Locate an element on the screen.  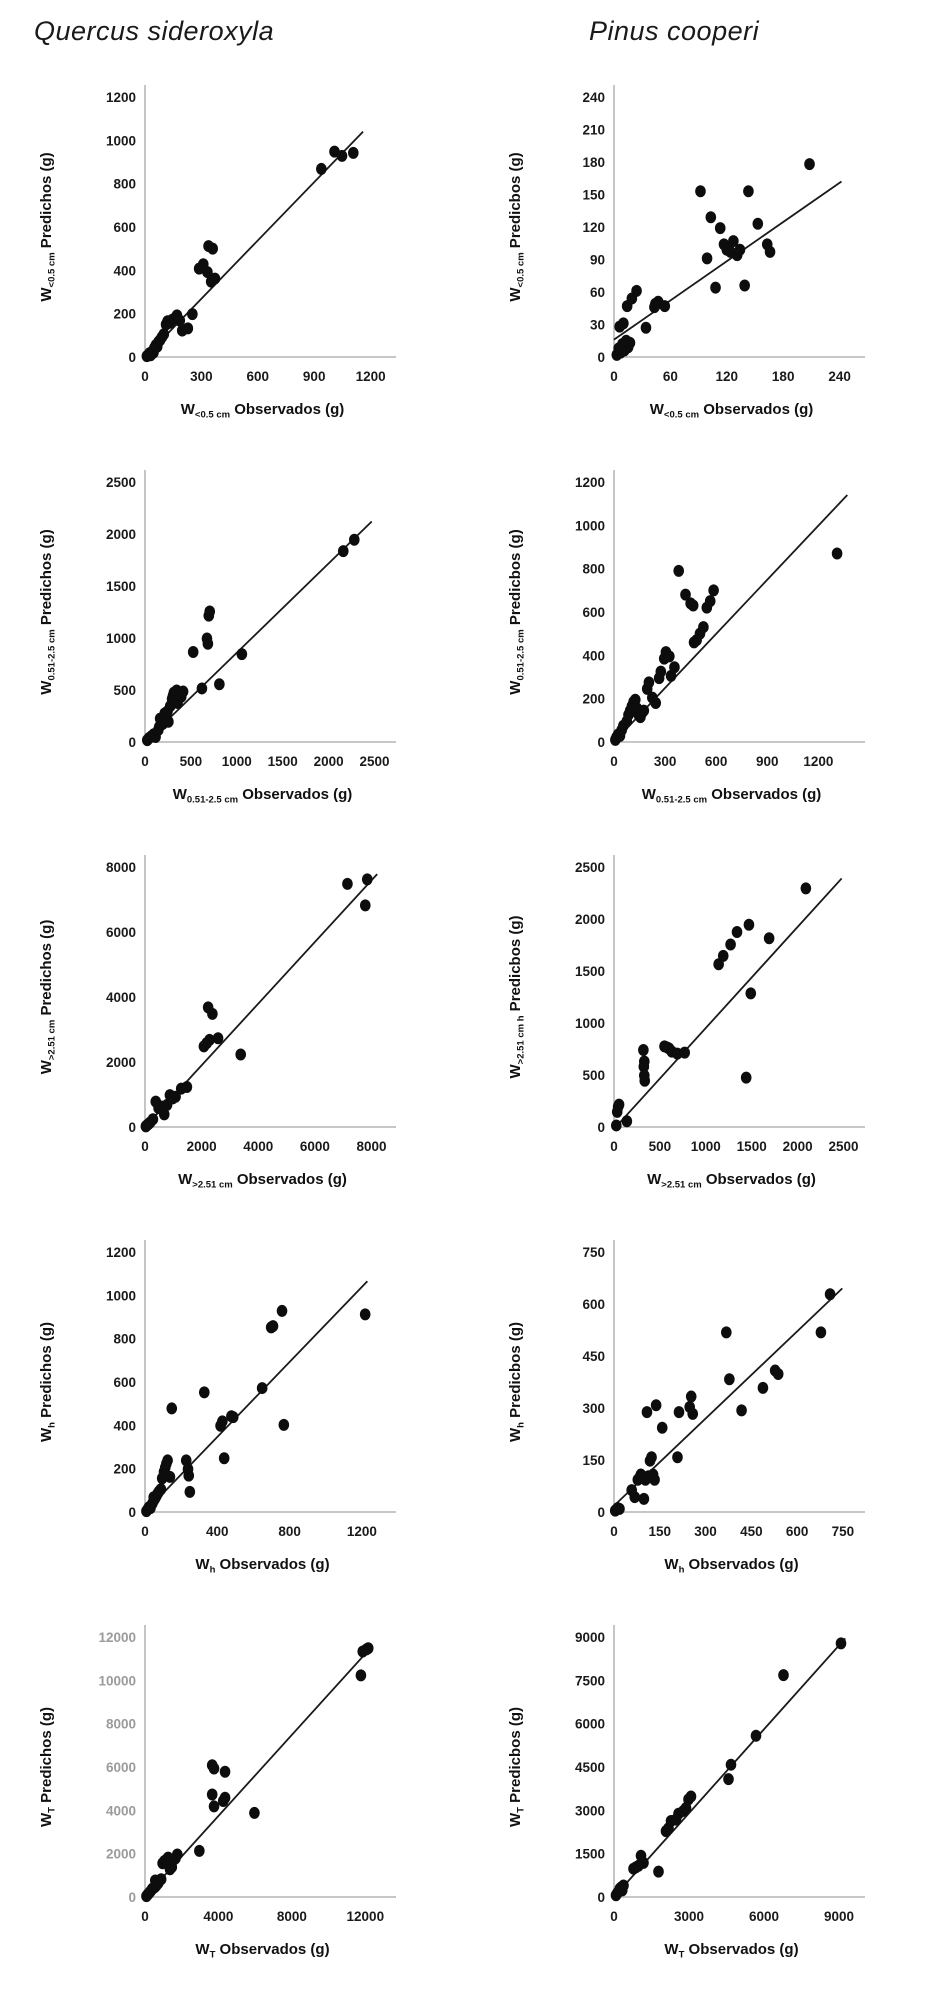
x-tick-label: 120 is located at coordinates (726, 376).